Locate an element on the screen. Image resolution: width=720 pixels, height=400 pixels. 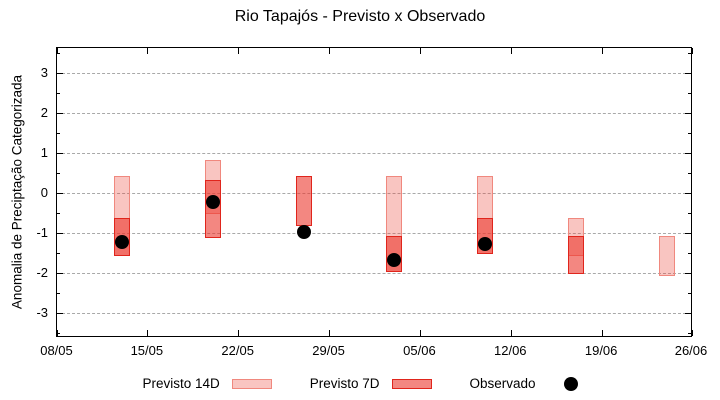
legend: Previsto 14D Previsto 7D Observado is located at coordinates (360, 383).